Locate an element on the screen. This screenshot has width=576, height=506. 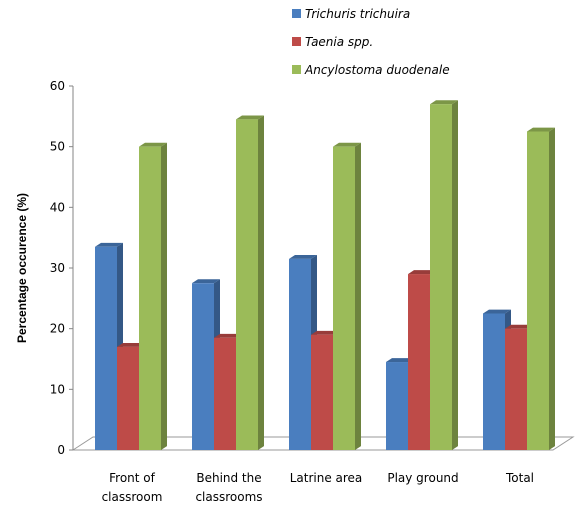
legend-label: Trichuris trichuira is located at coordinates (357, 14).